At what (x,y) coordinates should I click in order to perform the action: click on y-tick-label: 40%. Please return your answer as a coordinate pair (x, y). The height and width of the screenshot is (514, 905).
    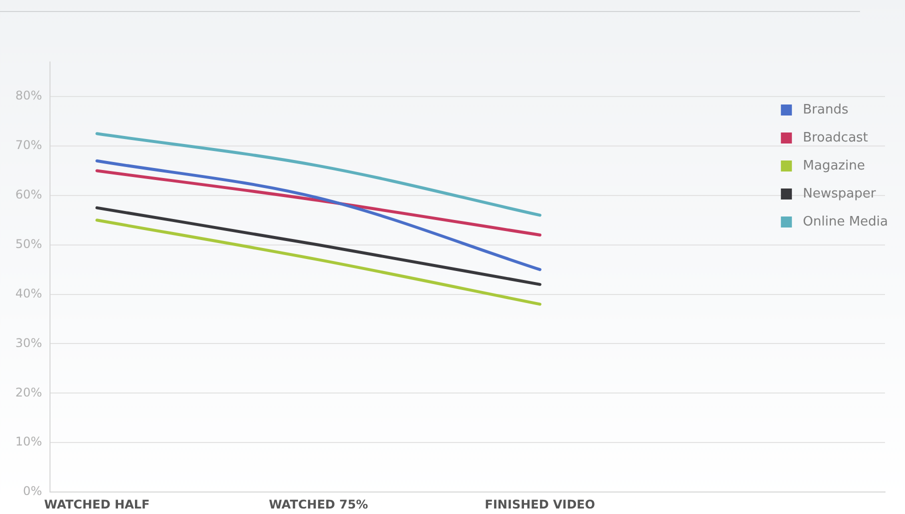
    Looking at the image, I should click on (28, 293).